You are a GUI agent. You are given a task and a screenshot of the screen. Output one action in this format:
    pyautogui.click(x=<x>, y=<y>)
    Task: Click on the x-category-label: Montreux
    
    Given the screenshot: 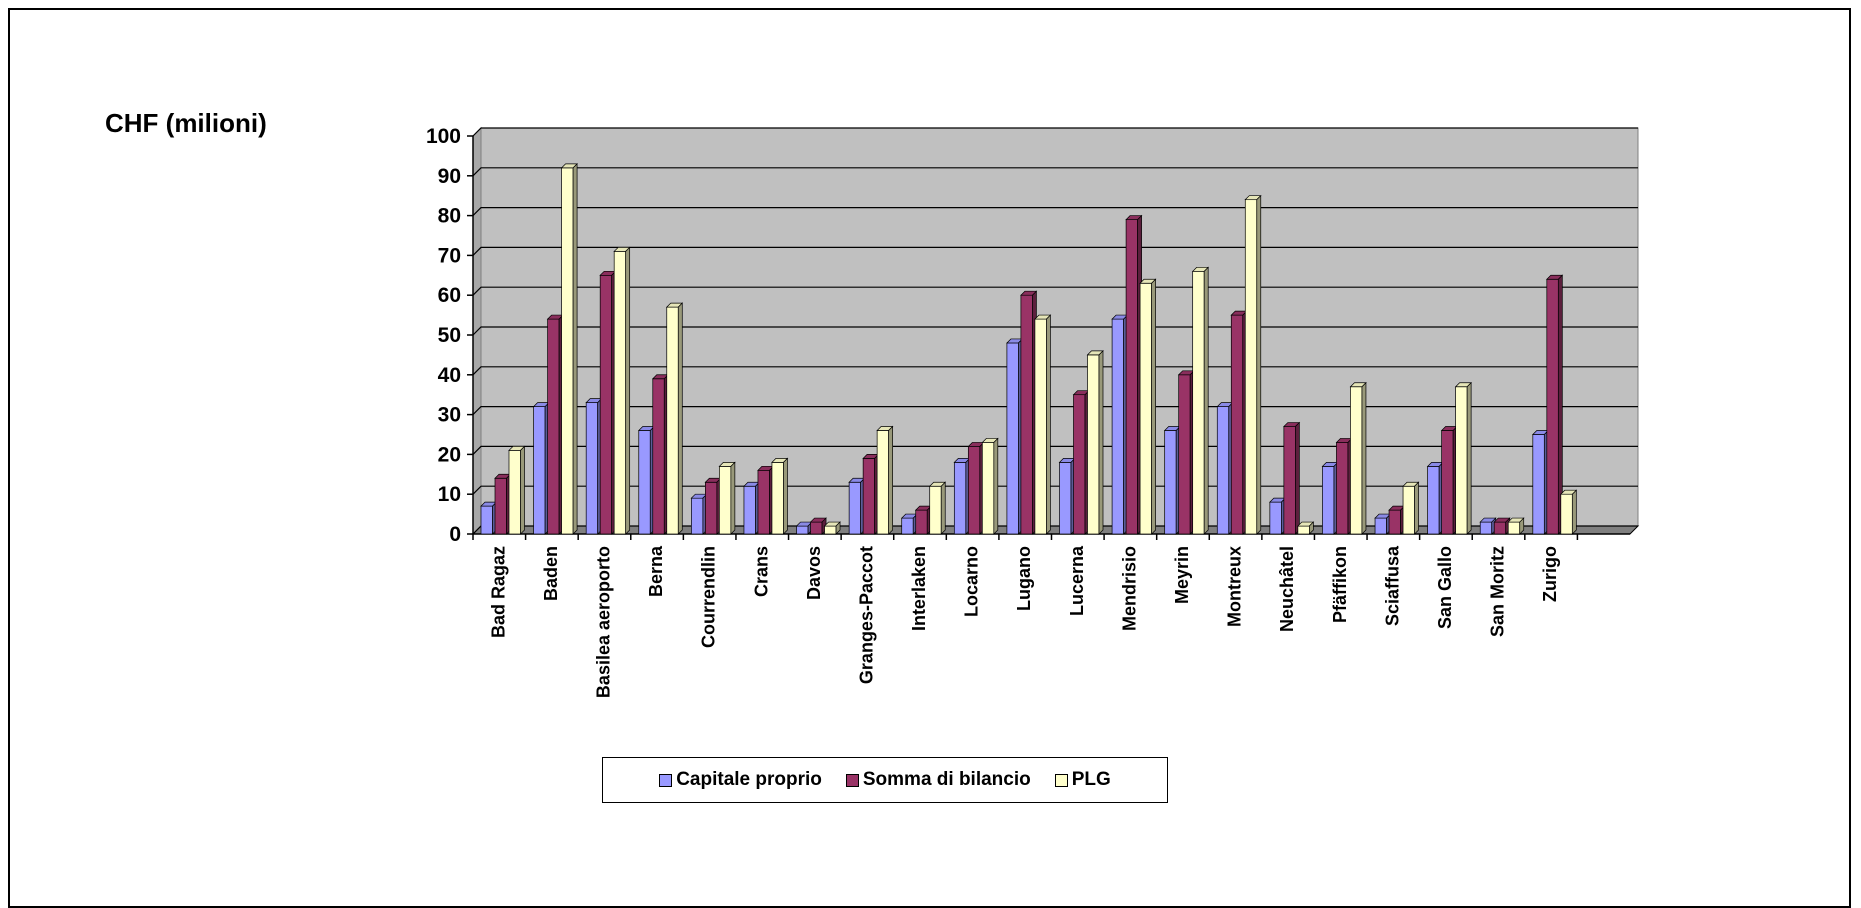 What is the action you would take?
    pyautogui.click(x=1235, y=586)
    